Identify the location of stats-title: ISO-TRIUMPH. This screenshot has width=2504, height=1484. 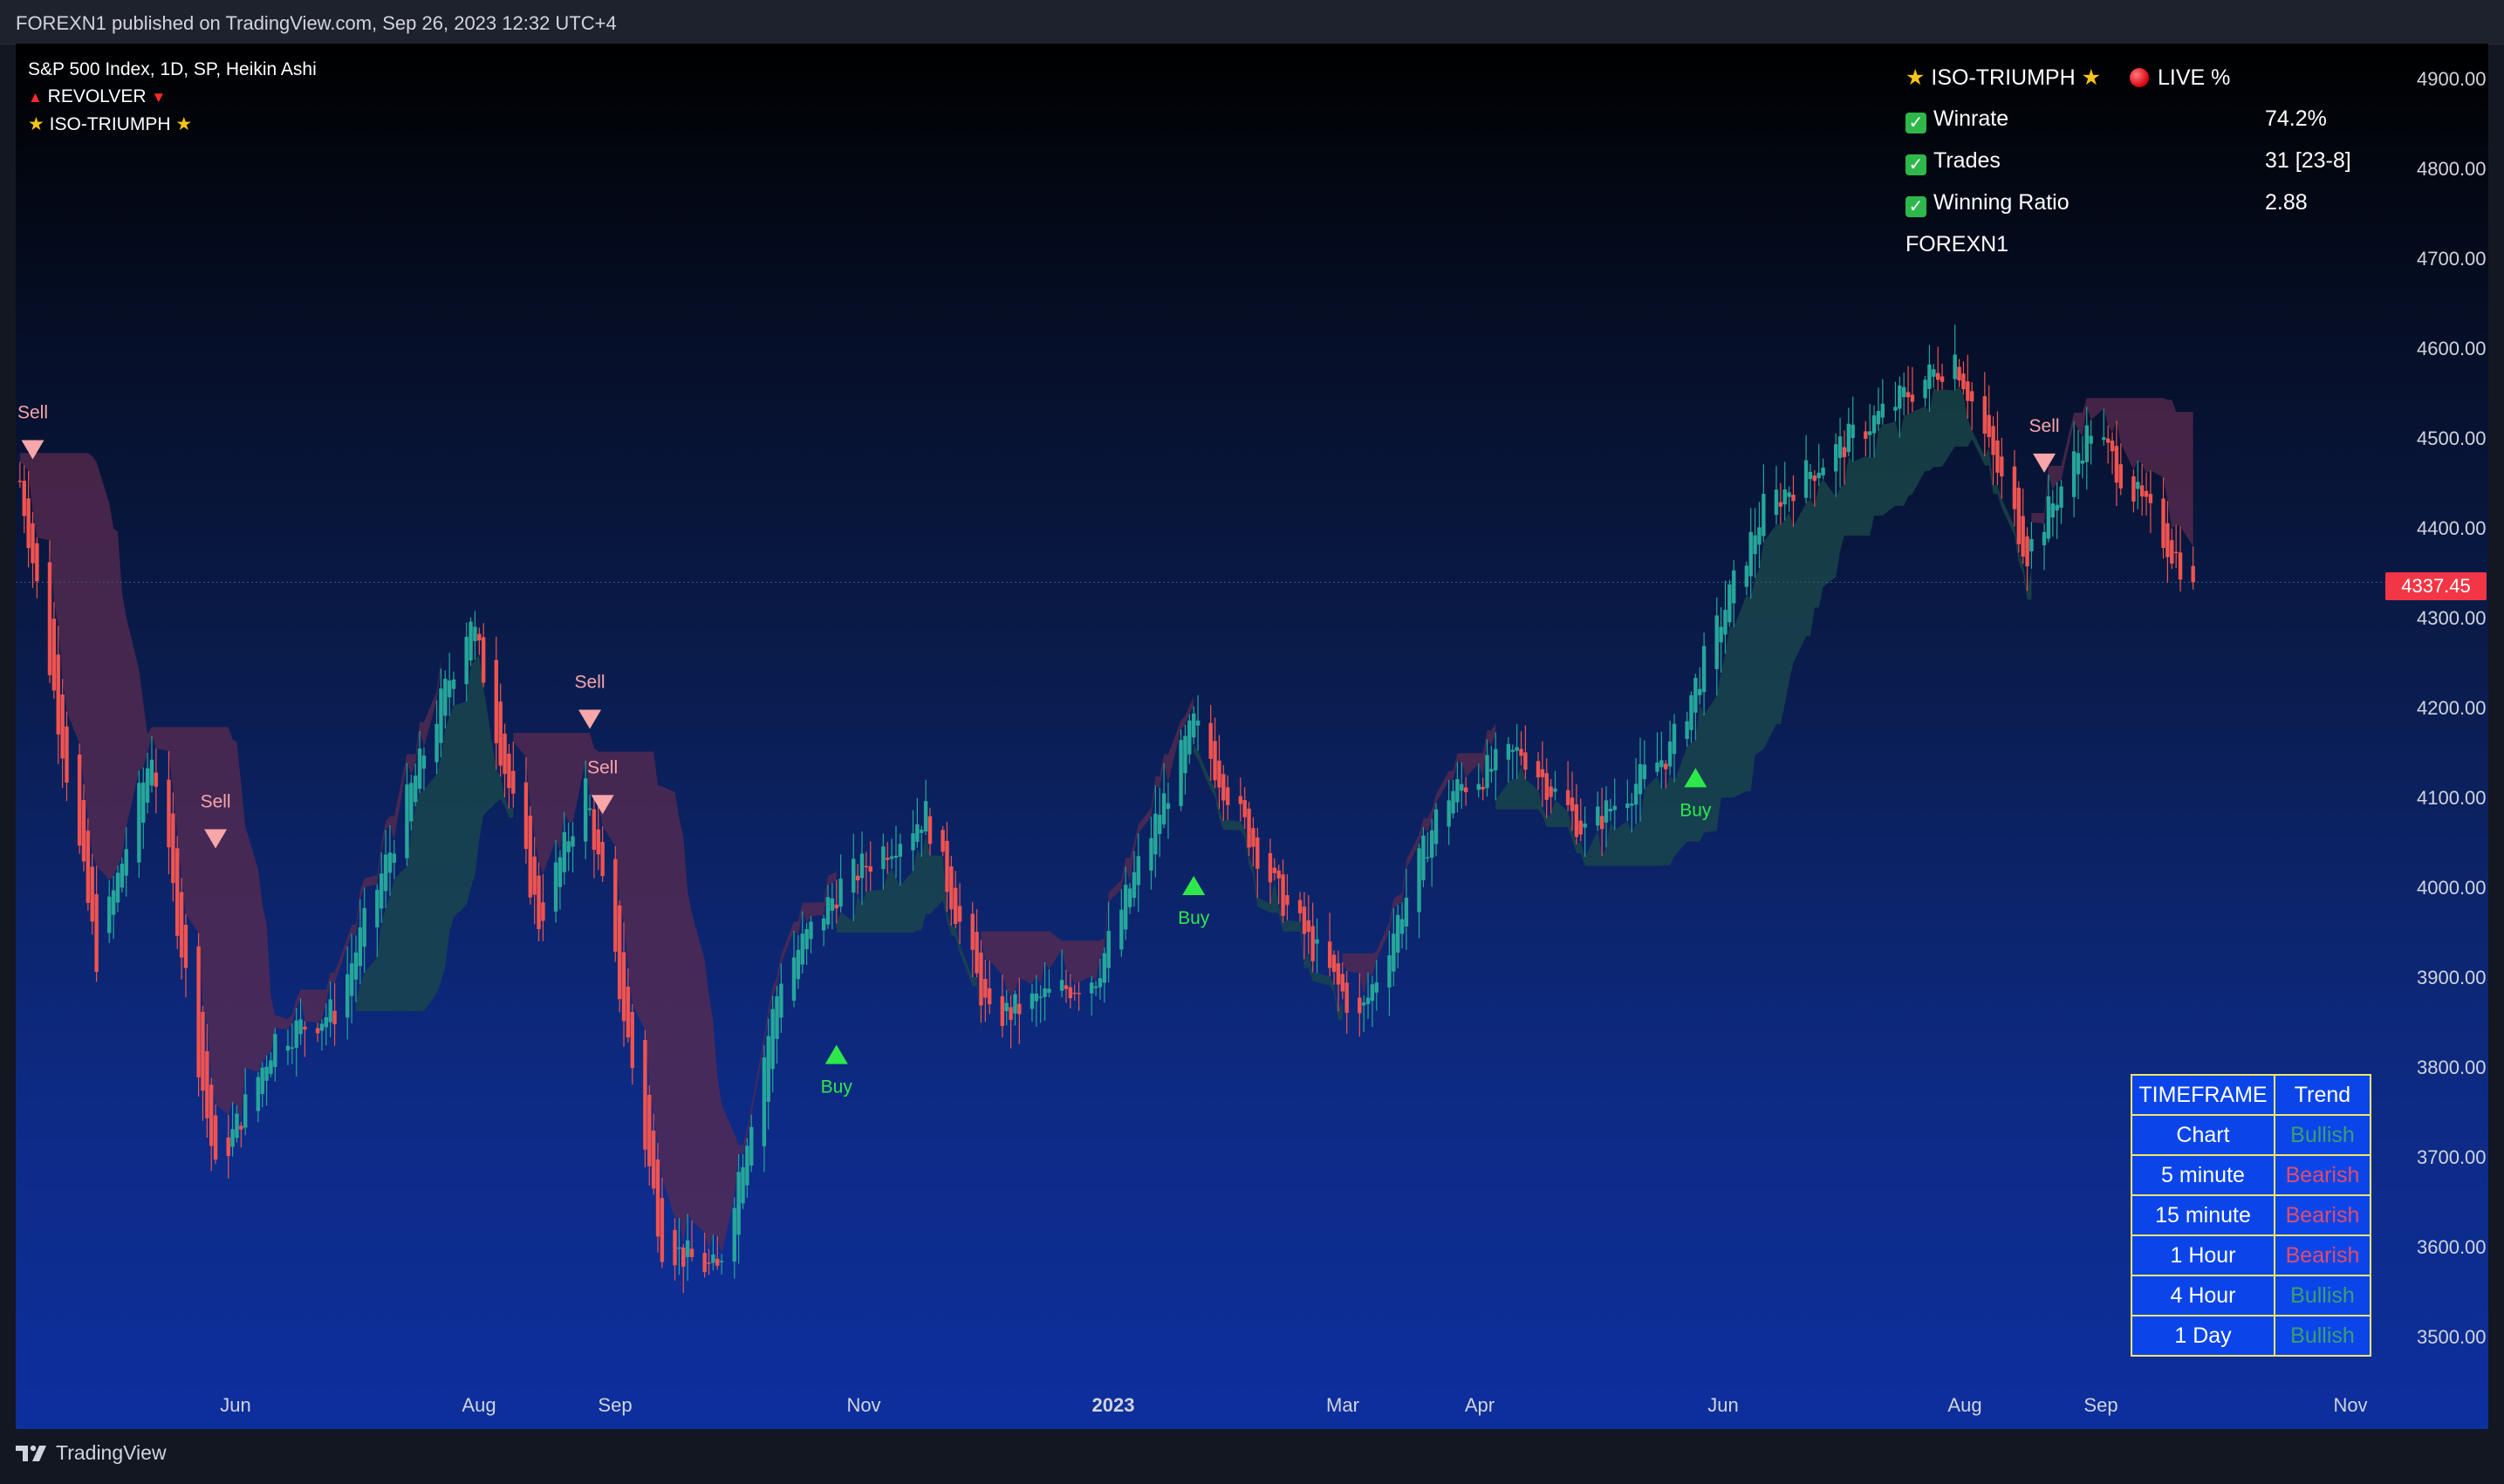
(2003, 77).